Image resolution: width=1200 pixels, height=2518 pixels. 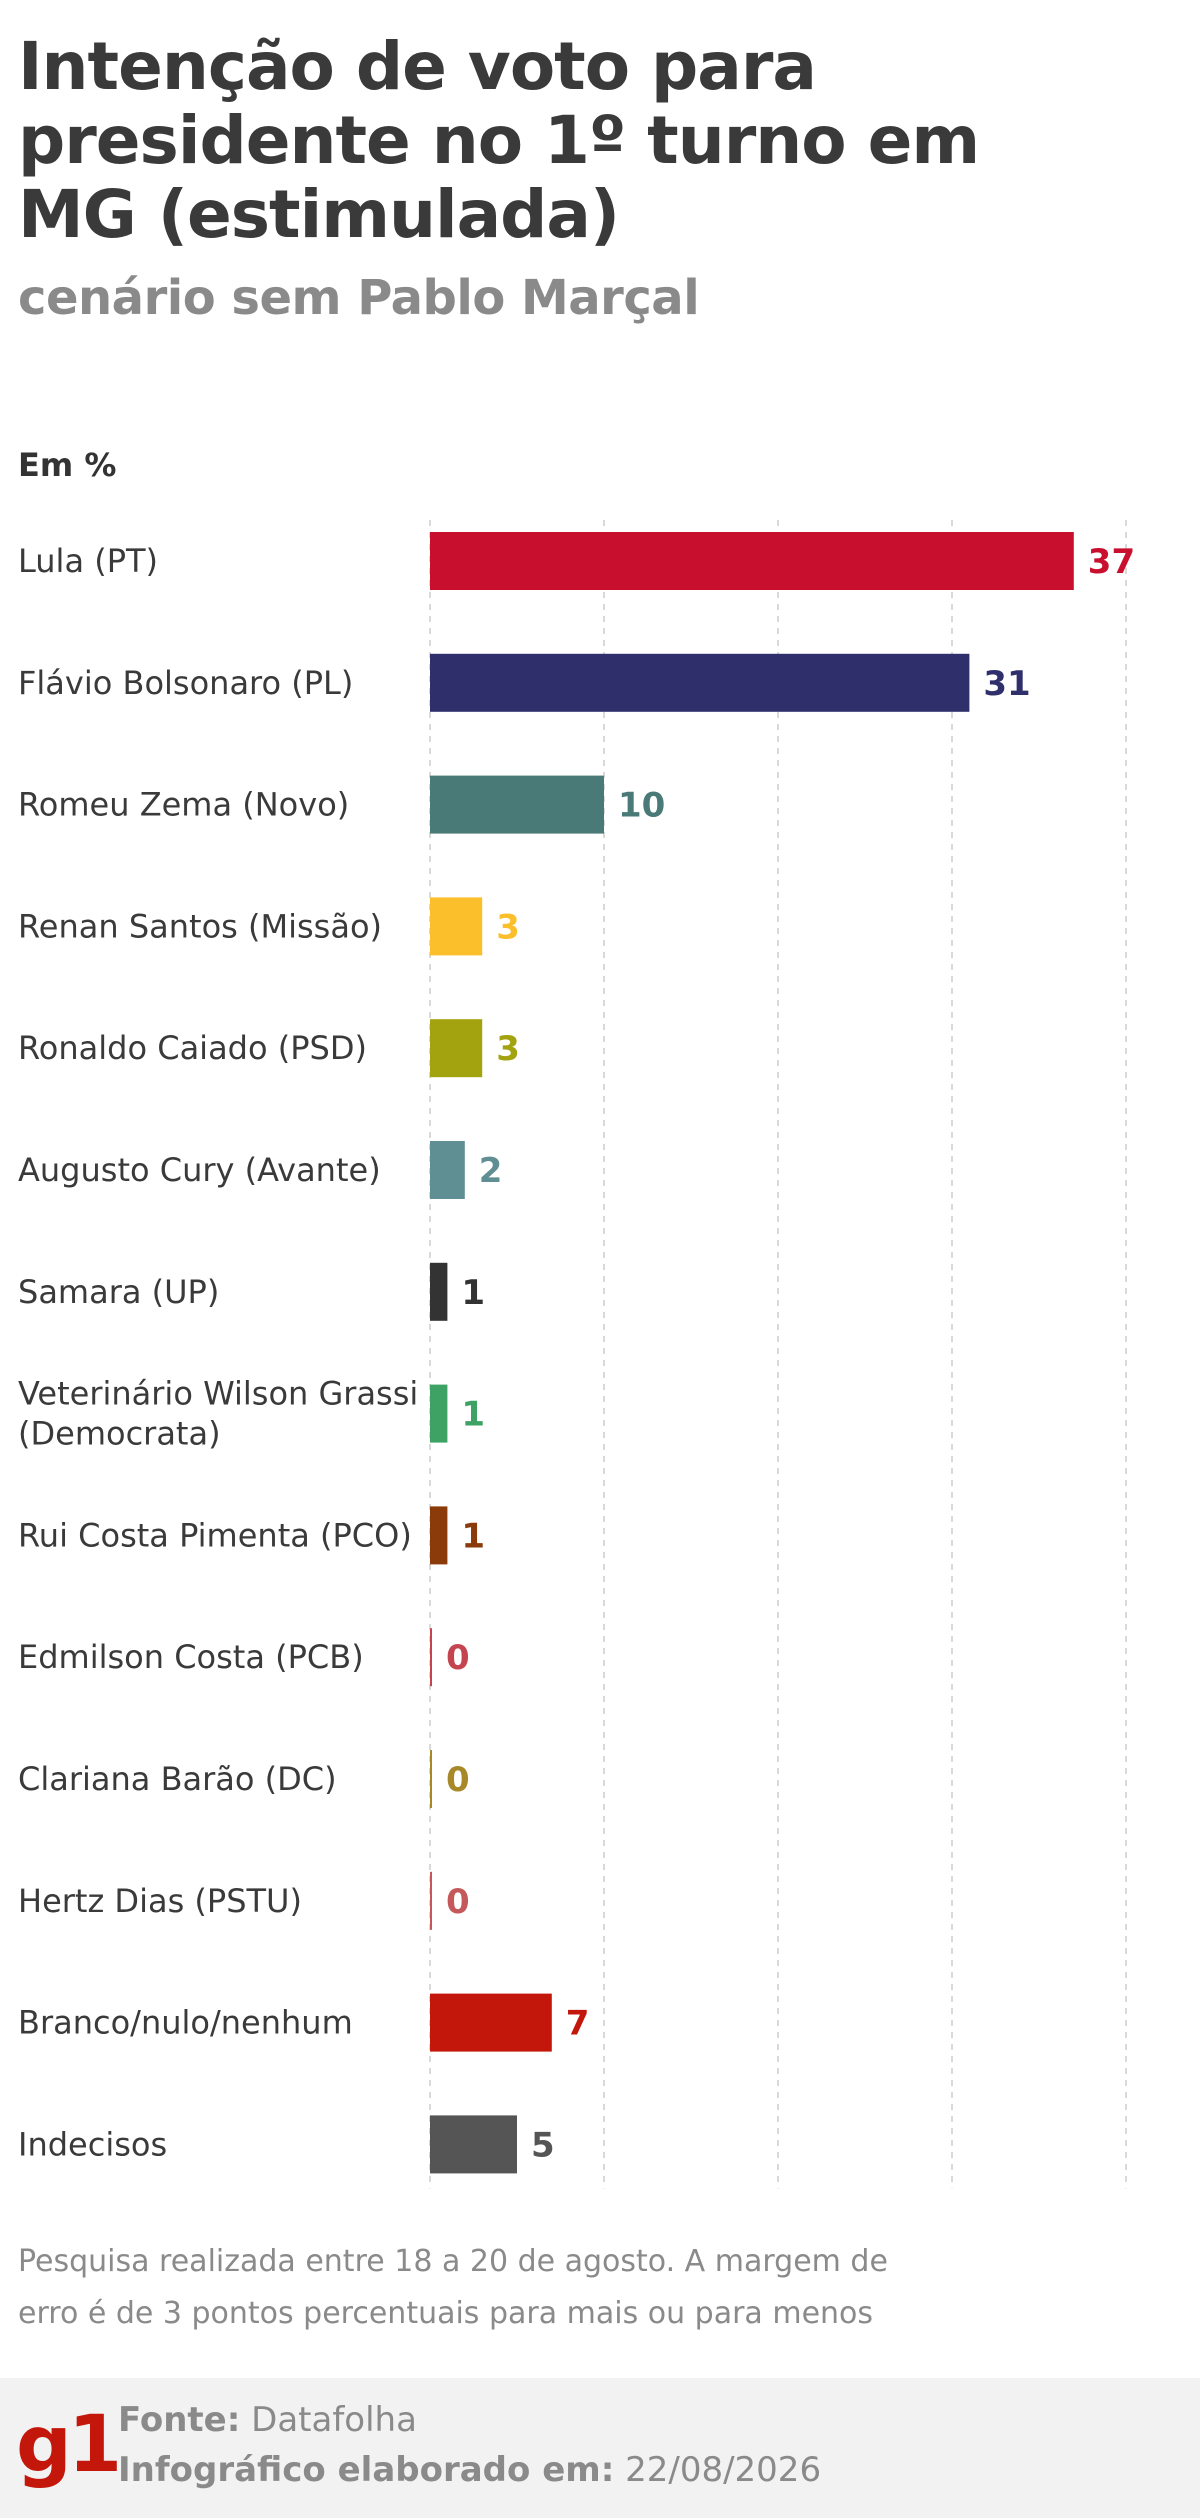 What do you see at coordinates (334, 2420) in the screenshot?
I see `source-value: Datafolha` at bounding box center [334, 2420].